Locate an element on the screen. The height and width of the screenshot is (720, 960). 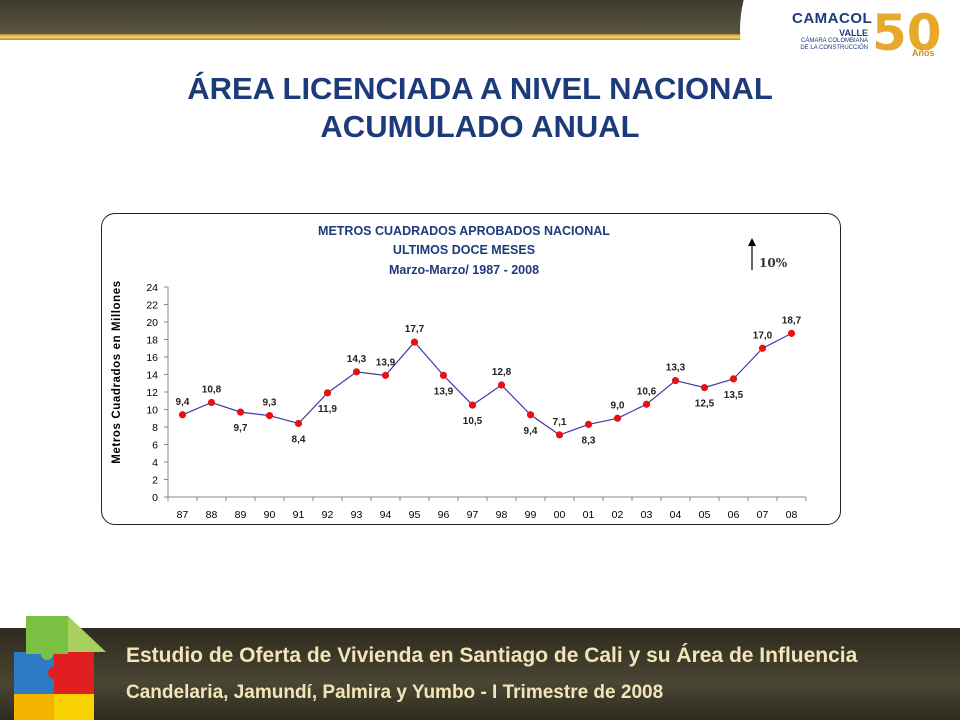
data-label: 9,4 is located at coordinates (531, 431).